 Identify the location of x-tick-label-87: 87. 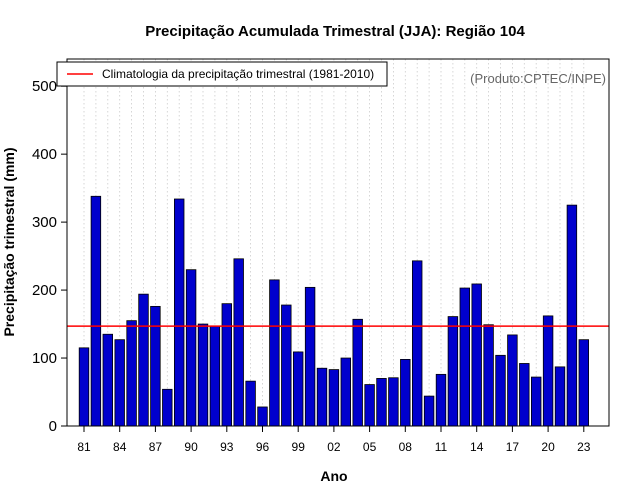
(156, 447).